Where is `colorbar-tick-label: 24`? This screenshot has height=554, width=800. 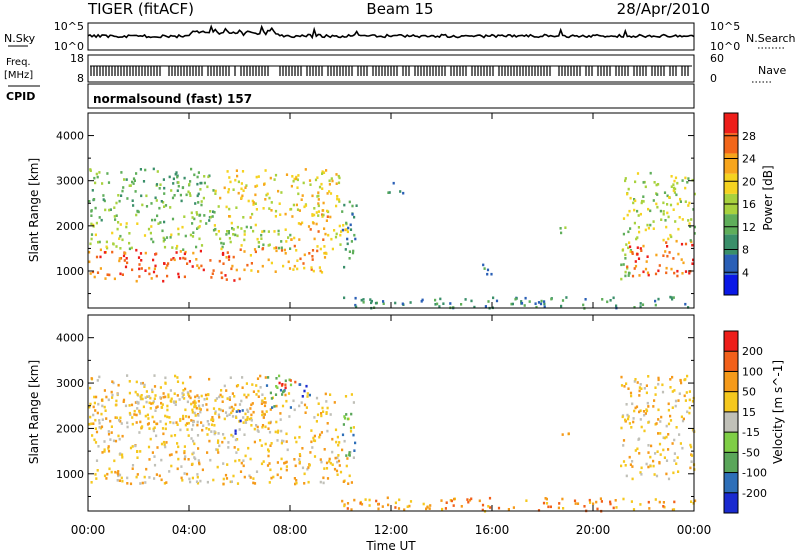
colorbar-tick-label: 24 is located at coordinates (749, 159).